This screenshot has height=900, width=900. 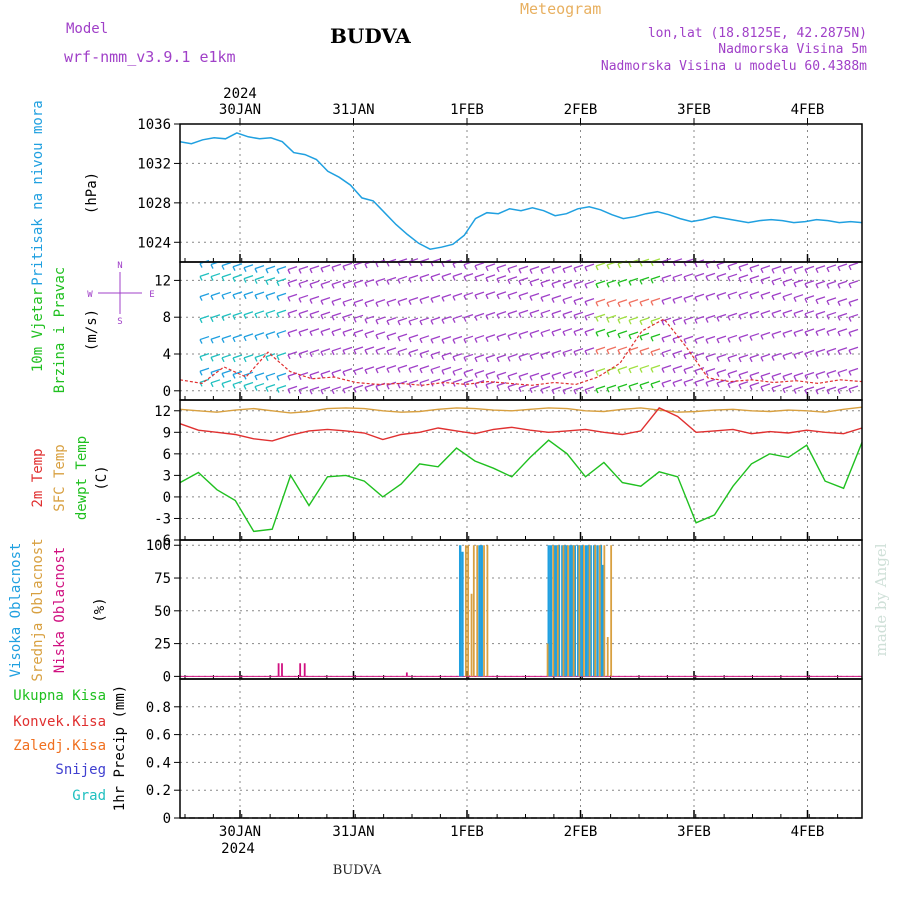 I want to click on temperature-frame, so click(x=521, y=470).